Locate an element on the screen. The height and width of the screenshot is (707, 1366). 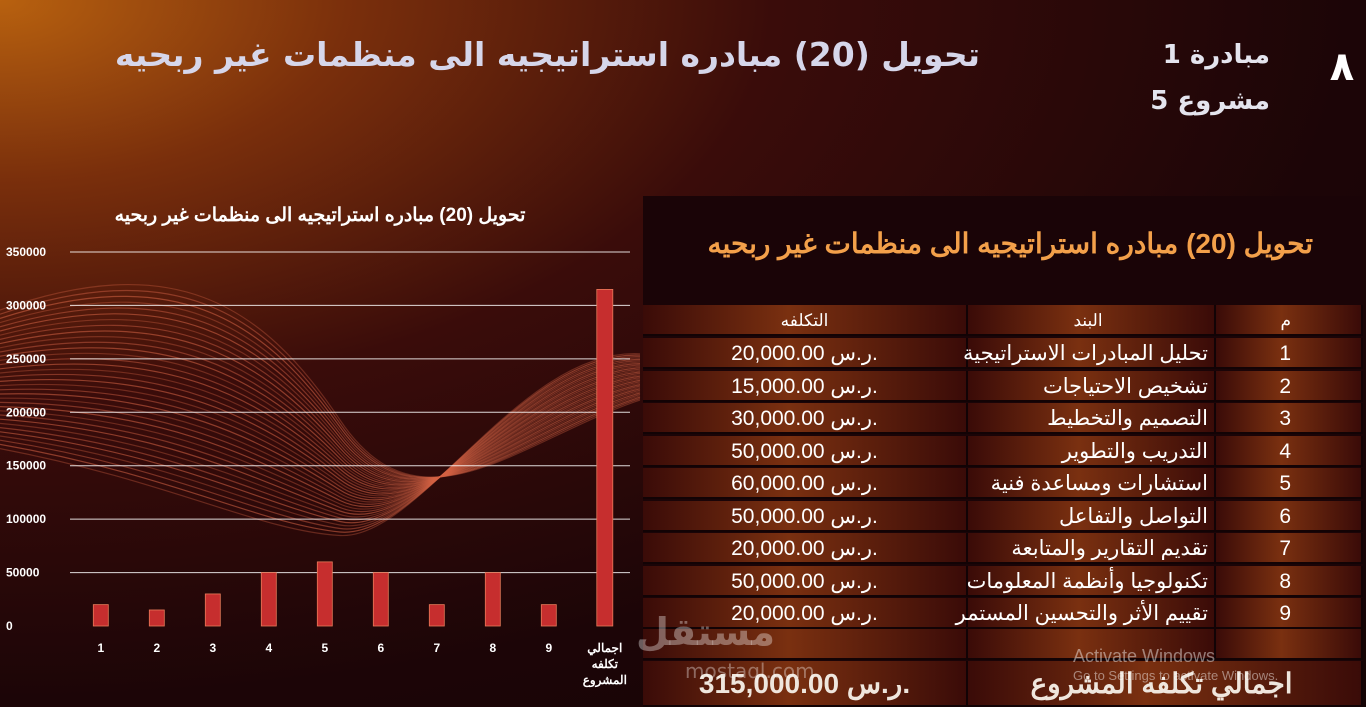
x-tick-label: 3 is located at coordinates (212, 648).